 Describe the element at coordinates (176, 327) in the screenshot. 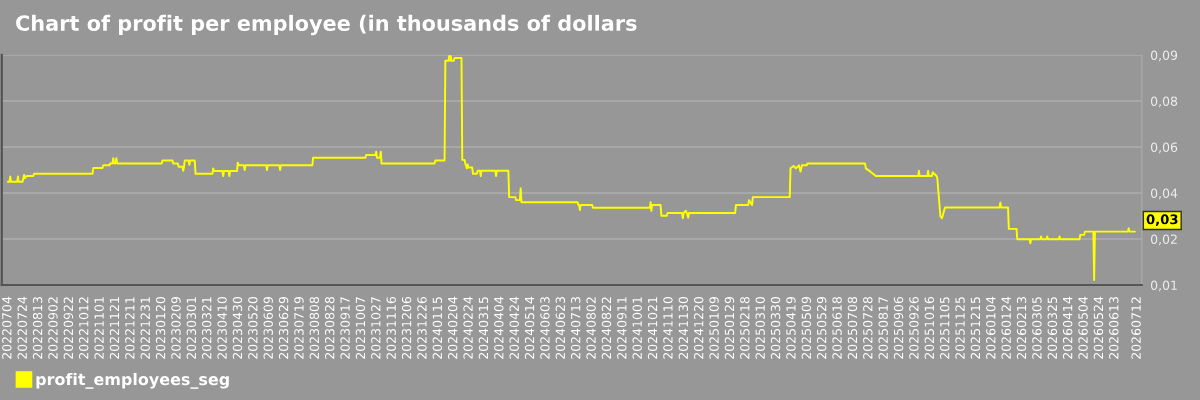

I see `x-tick-label: 20230209` at that location.